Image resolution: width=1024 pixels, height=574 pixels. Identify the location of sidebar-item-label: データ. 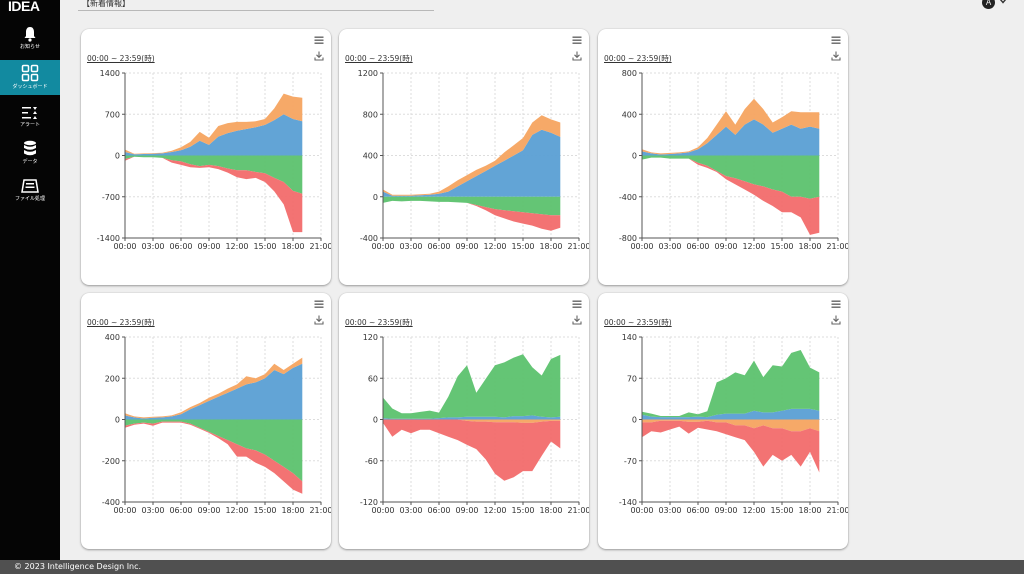
(30, 162).